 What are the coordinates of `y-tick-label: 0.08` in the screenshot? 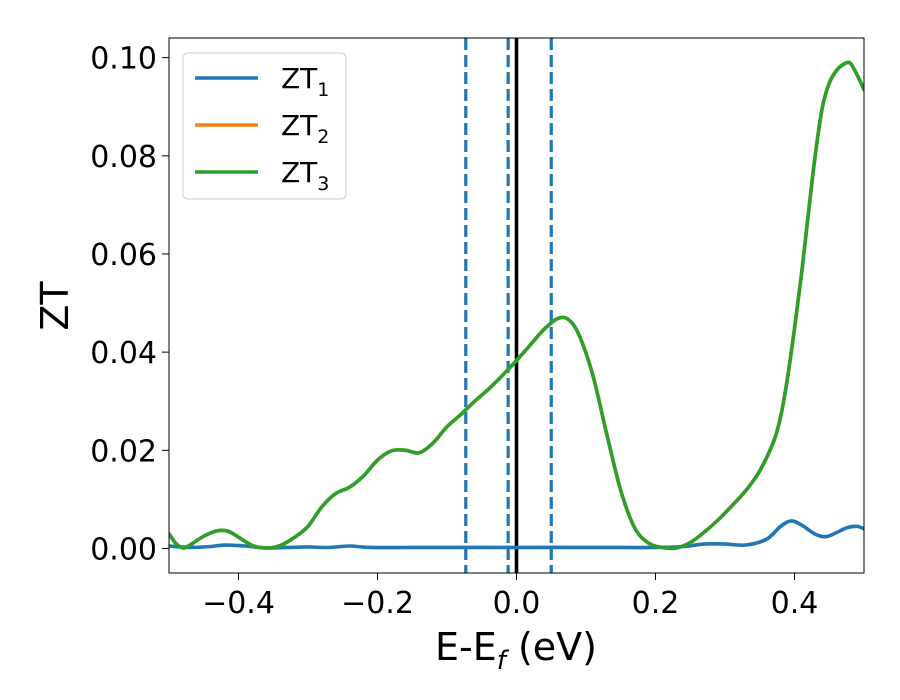 It's located at (123, 157).